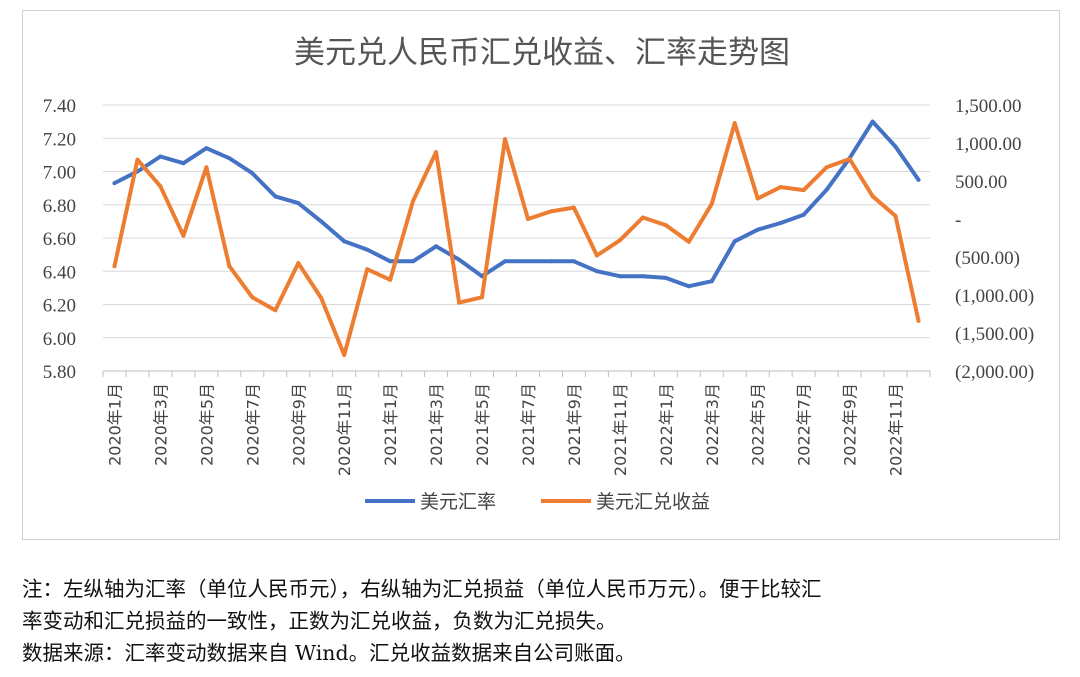 The image size is (1080, 677). I want to click on x-tick-label: 2022年1月, so click(666, 424).